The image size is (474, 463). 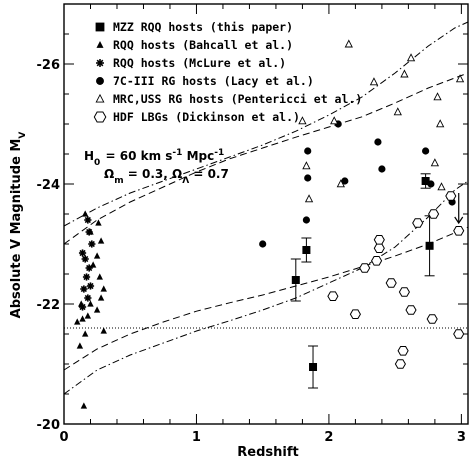 I want to click on legend-marker-open-triangle, so click(x=100, y=98).